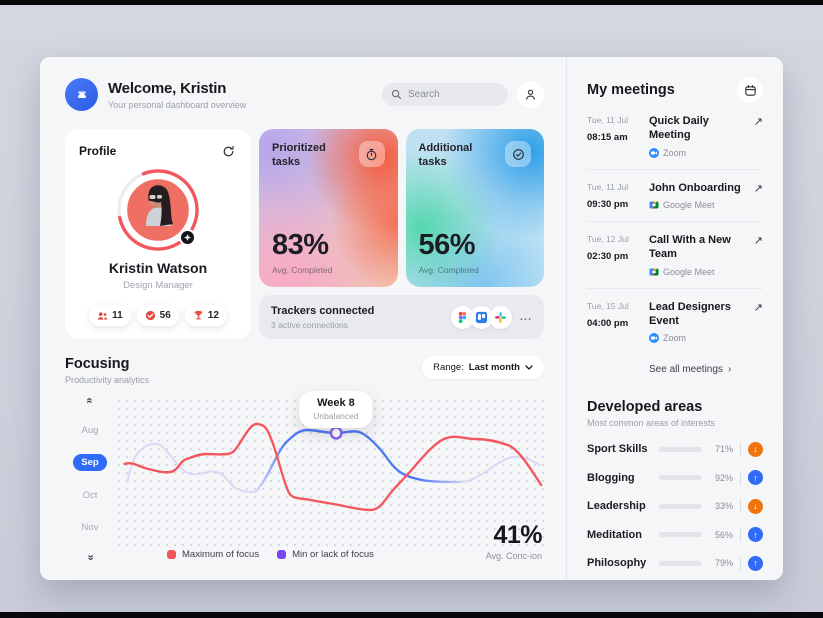 The image size is (823, 618). Describe the element at coordinates (723, 449) in the screenshot. I see `area-percent: 71%` at that location.